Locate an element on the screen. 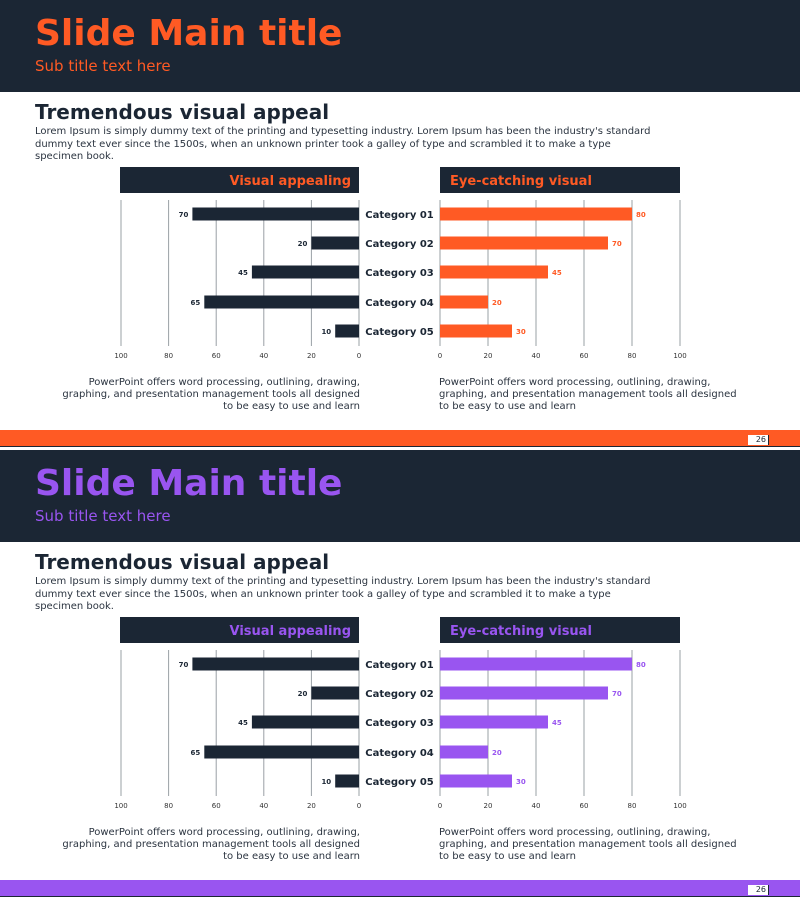 This screenshot has width=800, height=900. left-tick-label: 20 is located at coordinates (311, 806).